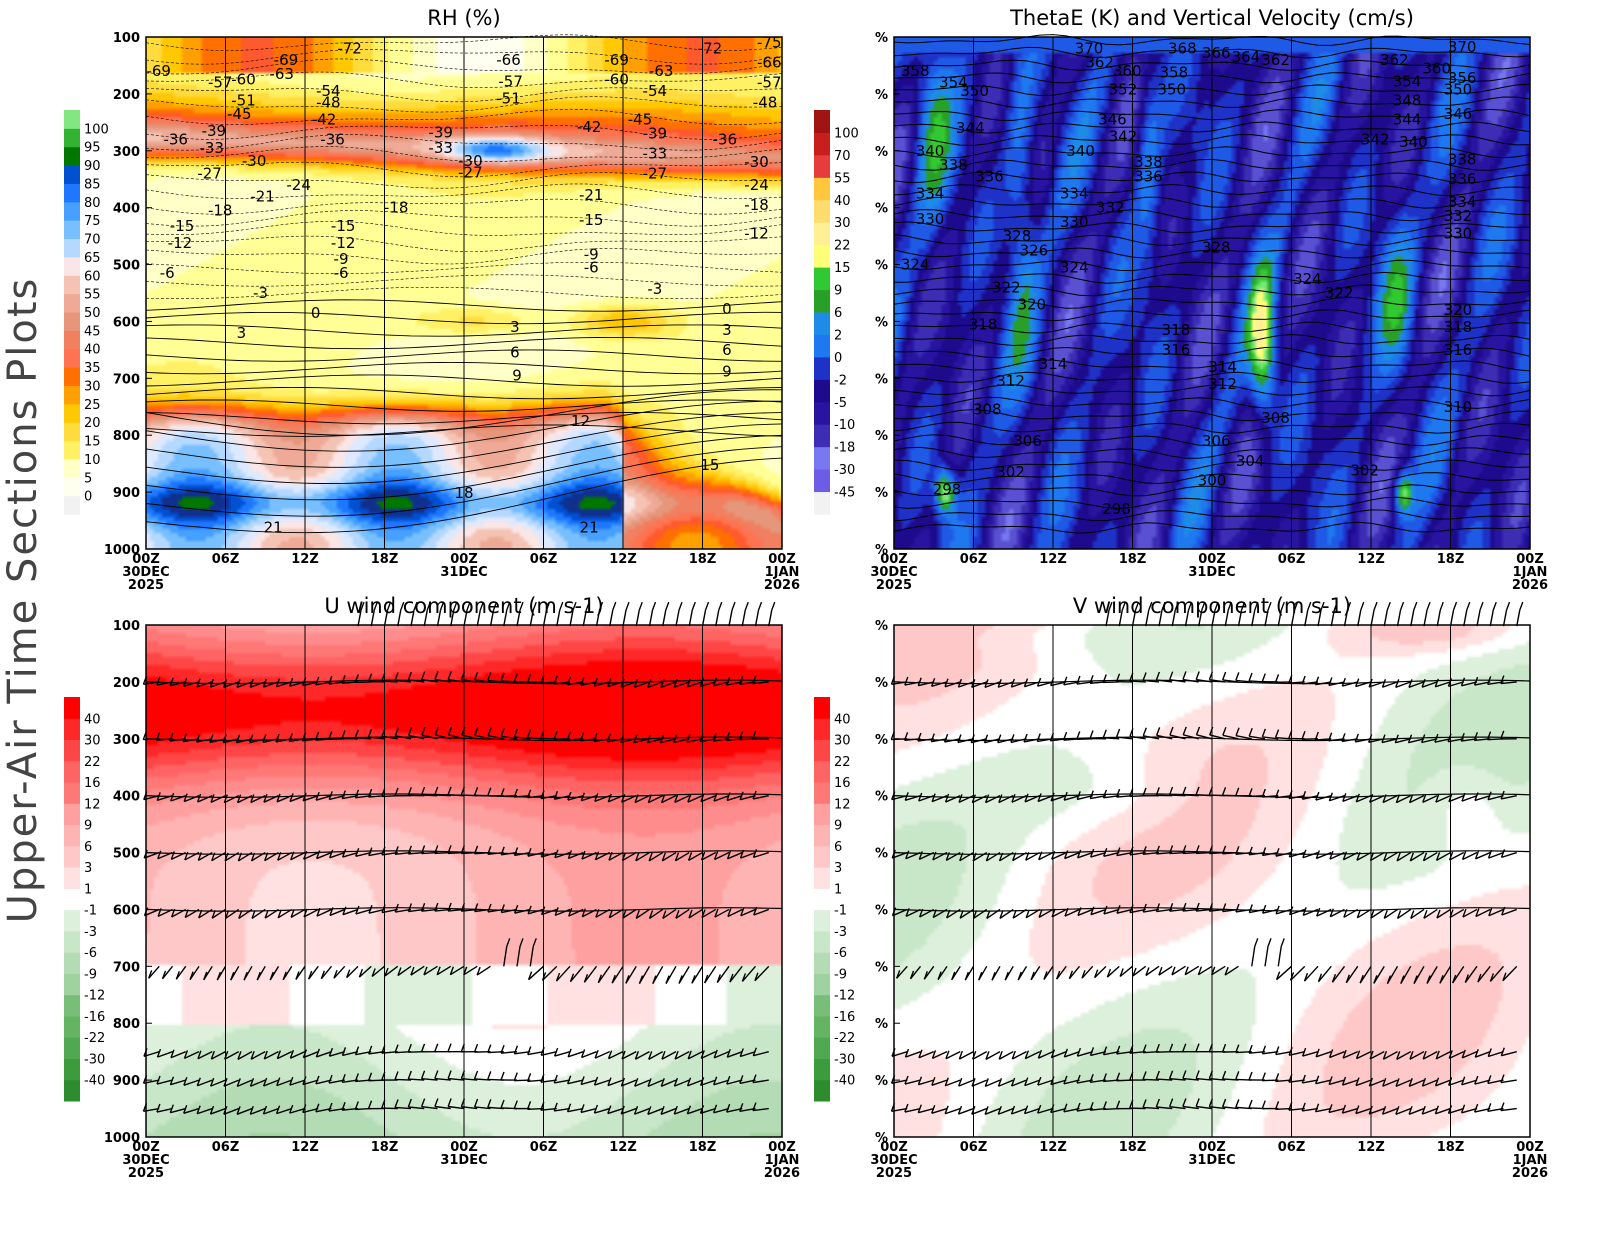 The width and height of the screenshot is (1600, 1240). I want to click on colorbar-label: 75, so click(92, 221).